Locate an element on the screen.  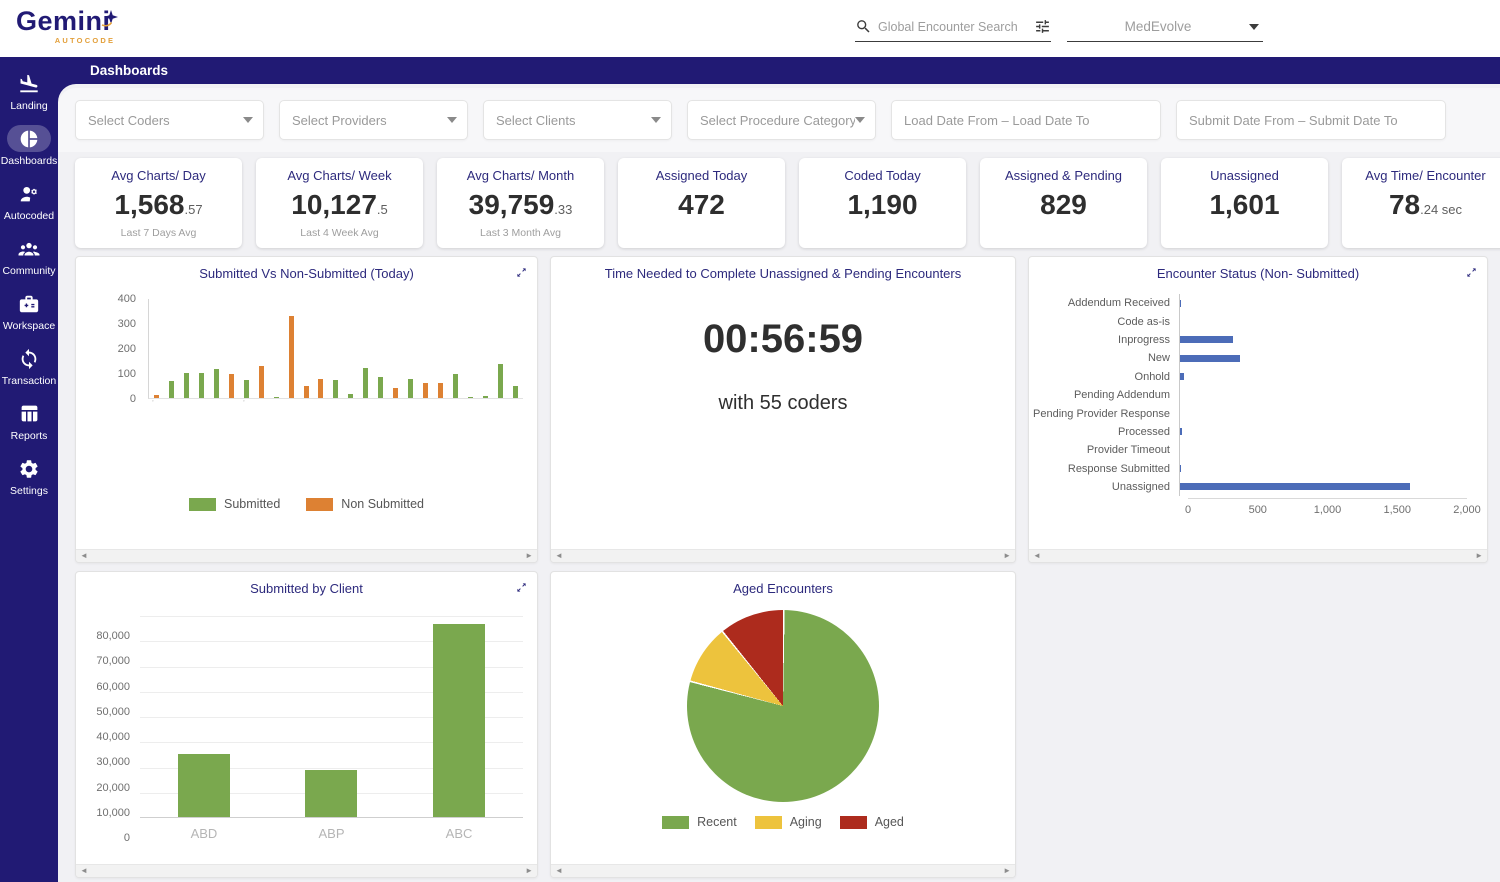
legend-item-submitted: Submitted is located at coordinates (234, 504).